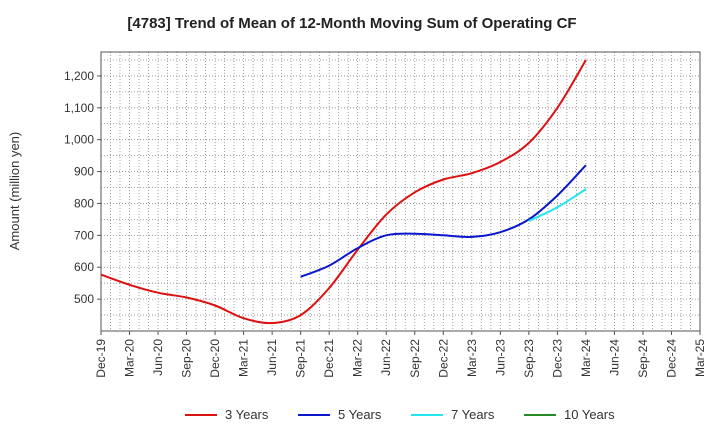 The image size is (720, 440). I want to click on x-tick-label: Dec-20, so click(215, 358).